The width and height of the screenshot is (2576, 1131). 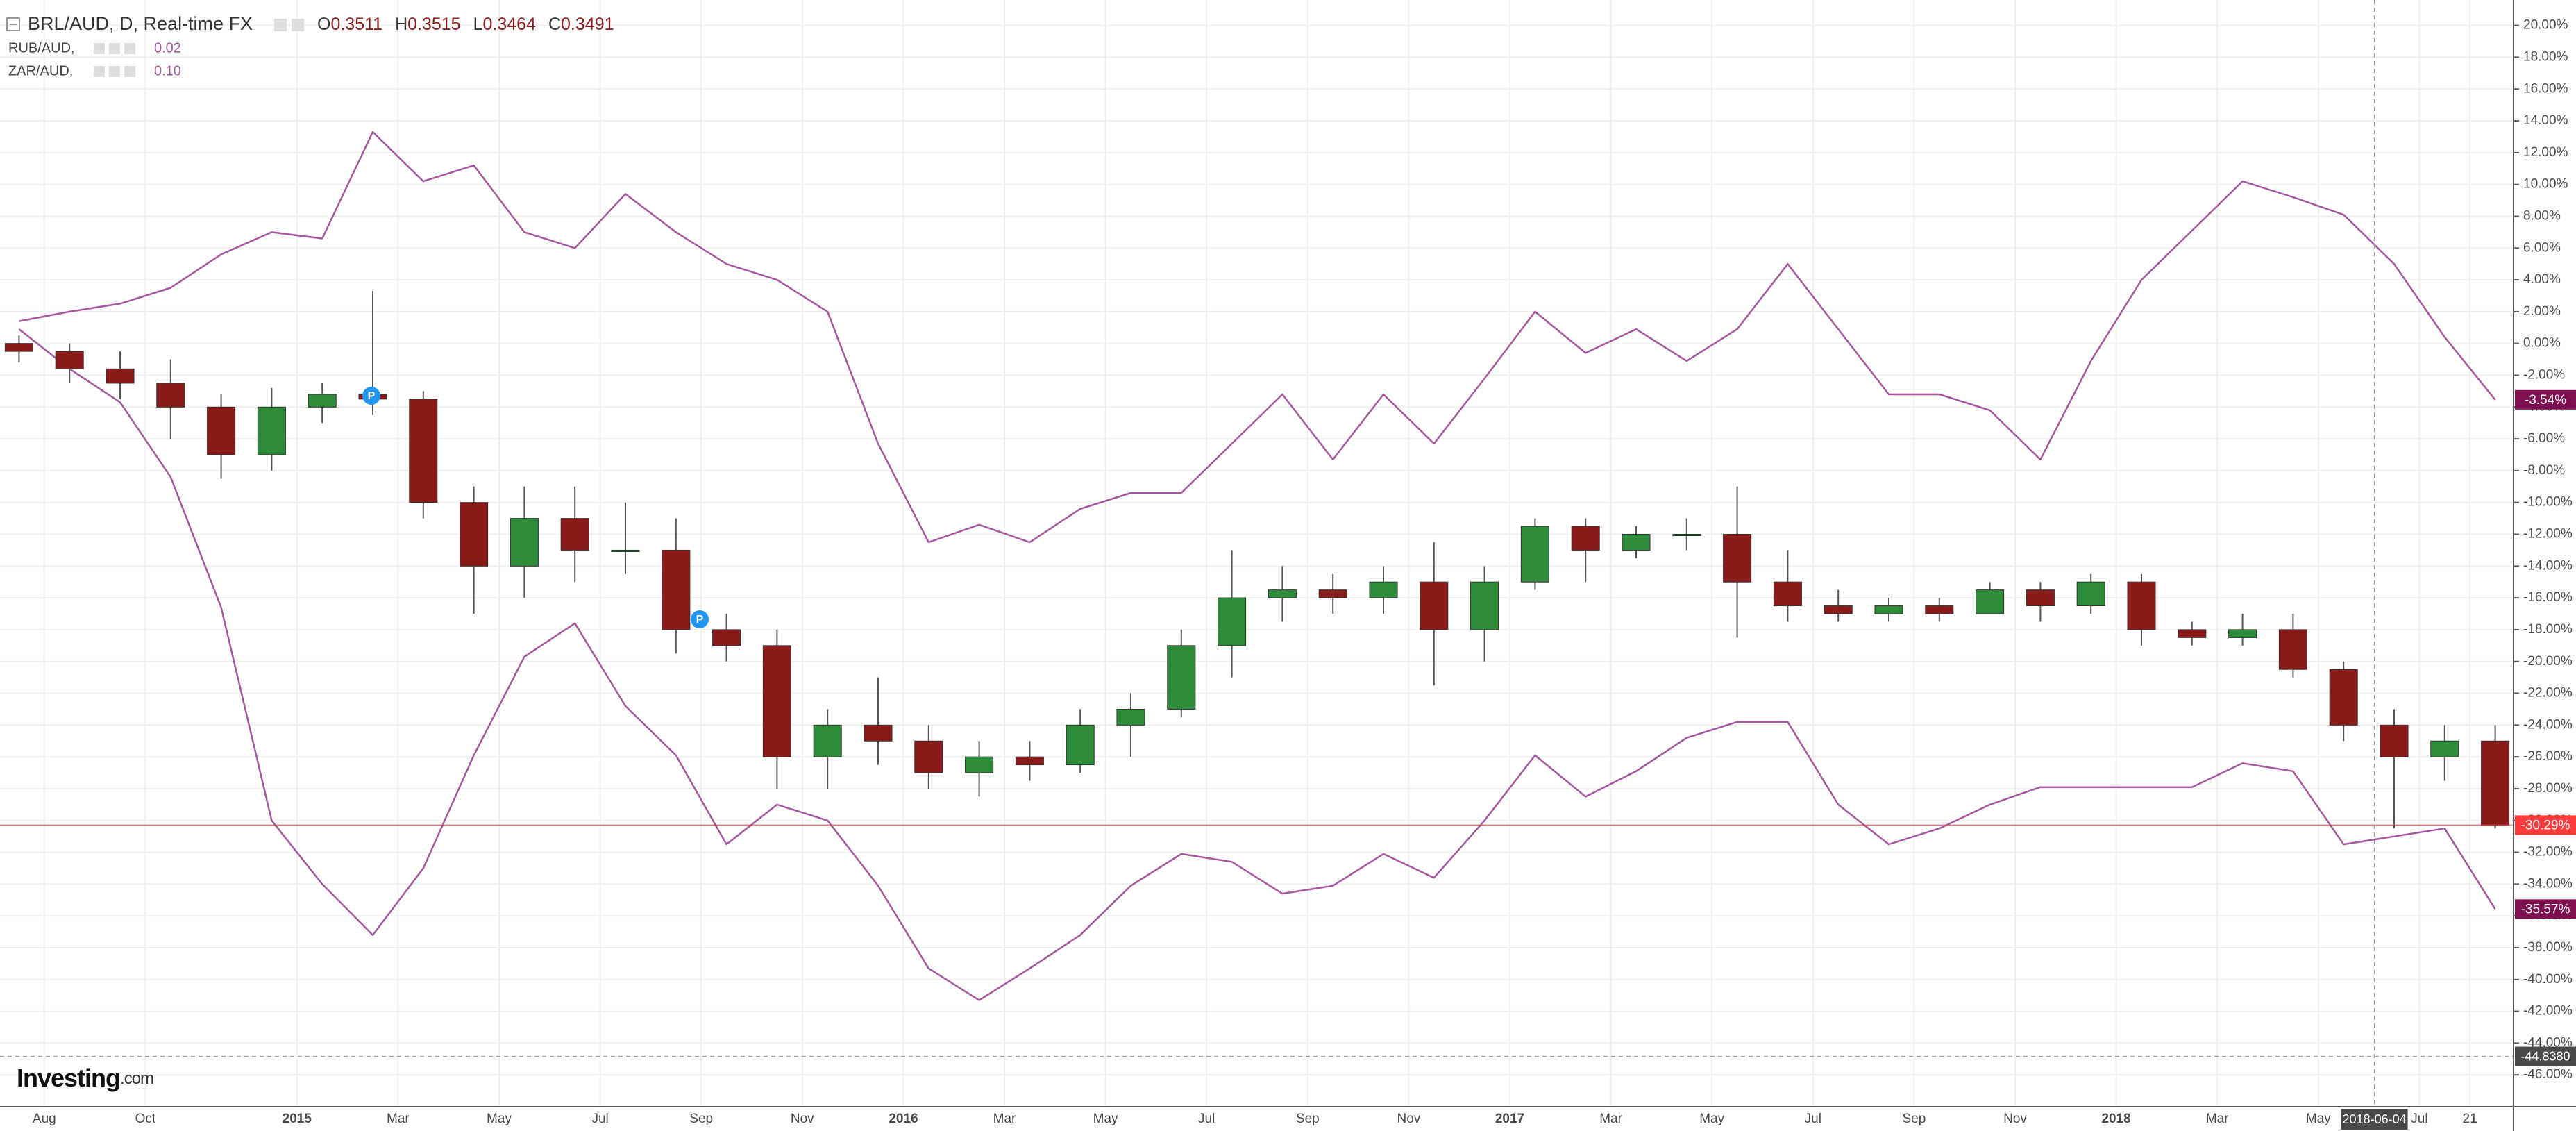 What do you see at coordinates (2545, 825) in the screenshot?
I see `last-value-label: -30.29%` at bounding box center [2545, 825].